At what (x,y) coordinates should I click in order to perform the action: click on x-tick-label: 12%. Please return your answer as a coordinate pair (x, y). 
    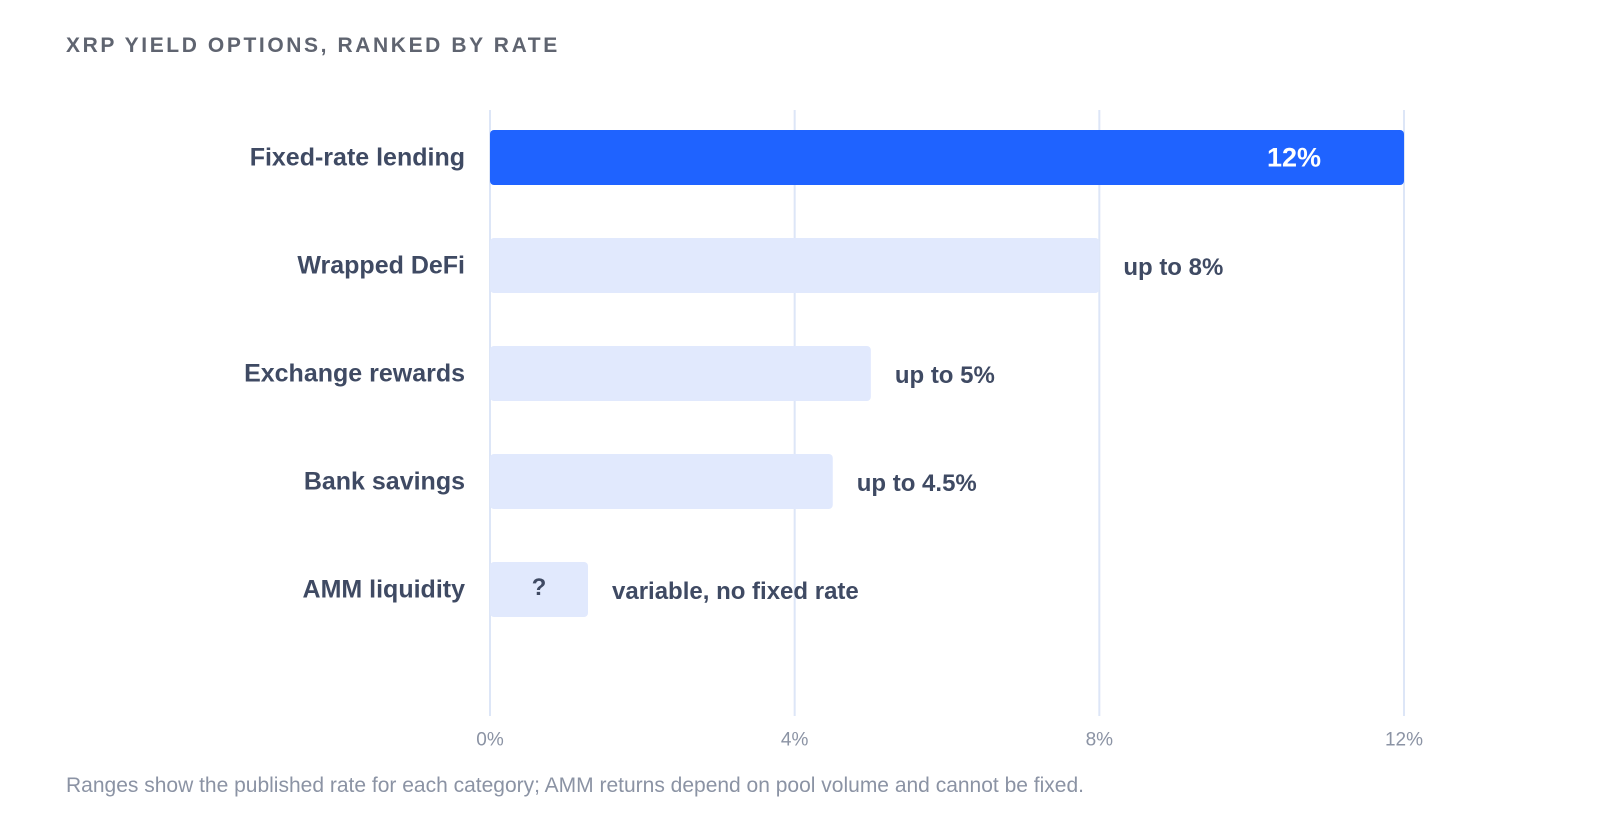
    Looking at the image, I should click on (1404, 740).